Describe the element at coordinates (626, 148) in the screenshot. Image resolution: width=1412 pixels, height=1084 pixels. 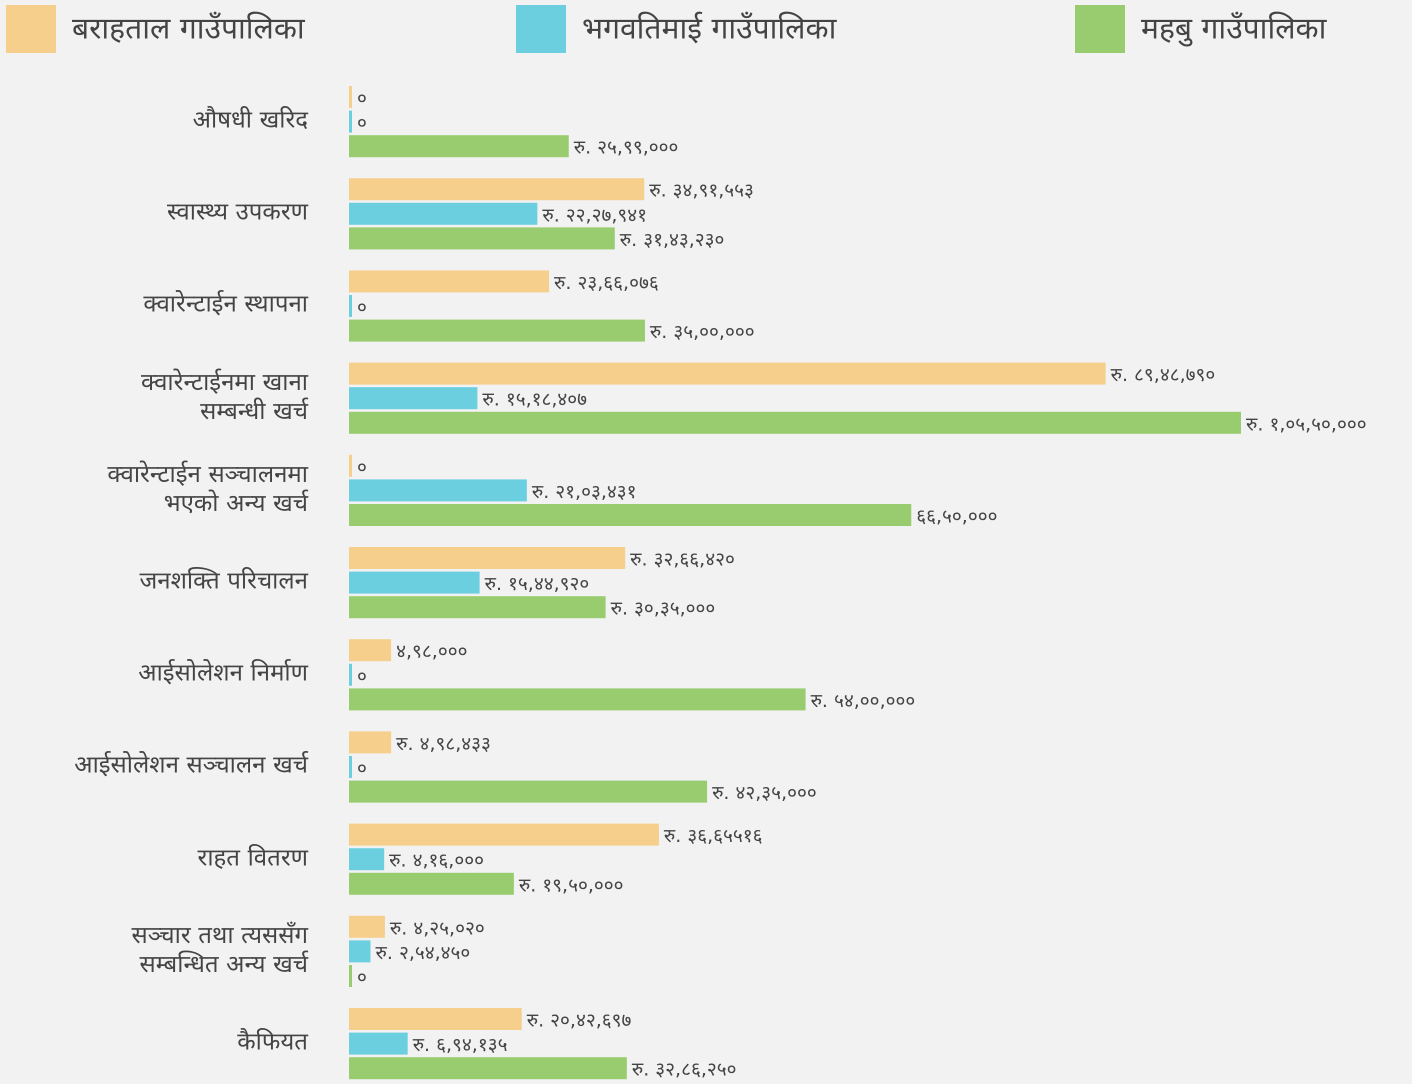
I see `value-label: रु. २५,९९,०००` at that location.